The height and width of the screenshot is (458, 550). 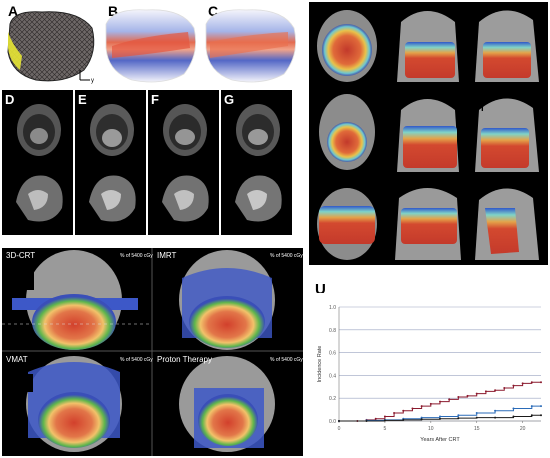 I want to click on plan-s-image, so click(x=74, y=404).